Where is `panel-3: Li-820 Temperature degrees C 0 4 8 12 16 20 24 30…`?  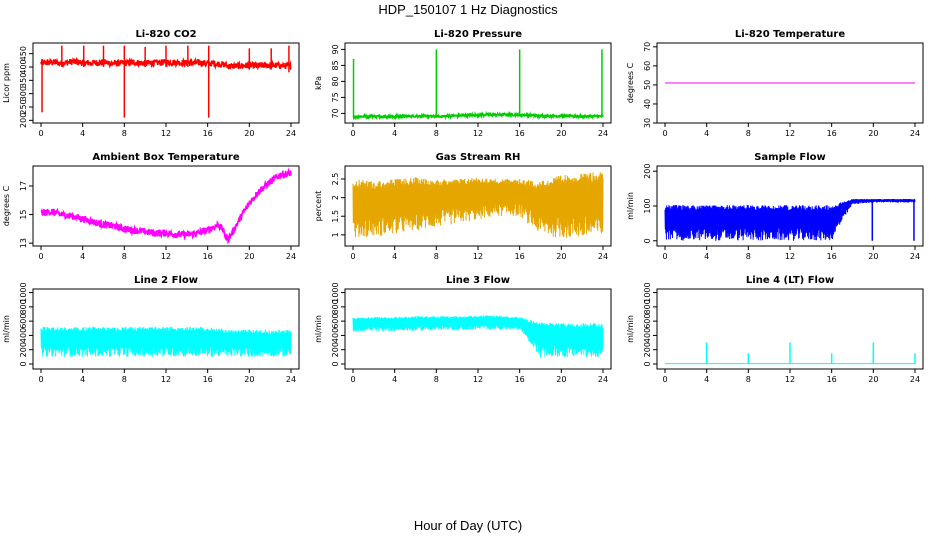 panel-3: Li-820 Temperature degrees C 0 4 8 12 16 20 24 30… is located at coordinates (775, 83).